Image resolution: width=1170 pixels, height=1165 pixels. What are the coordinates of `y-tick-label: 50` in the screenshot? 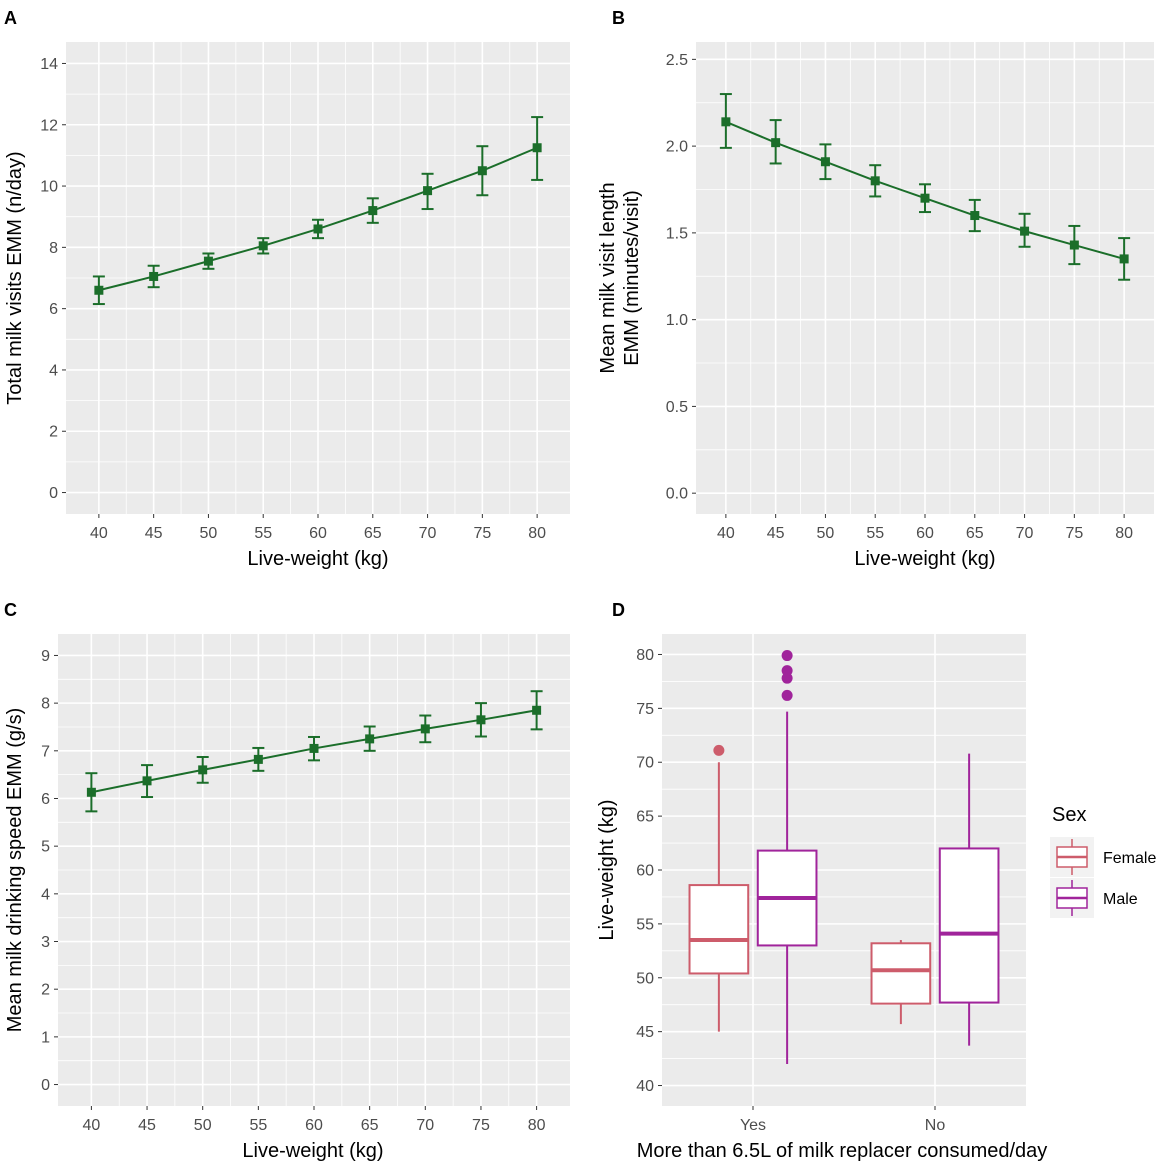 It's located at (645, 978).